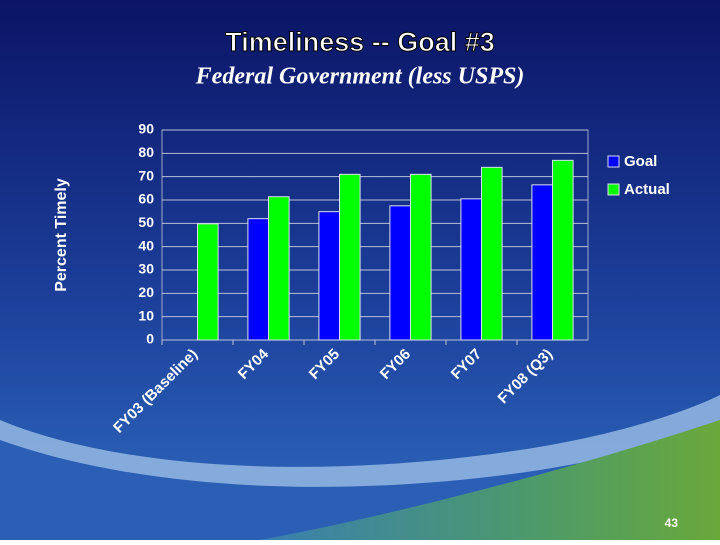 The height and width of the screenshot is (545, 720). Describe the element at coordinates (146, 245) in the screenshot. I see `y-tick-label: 40` at that location.